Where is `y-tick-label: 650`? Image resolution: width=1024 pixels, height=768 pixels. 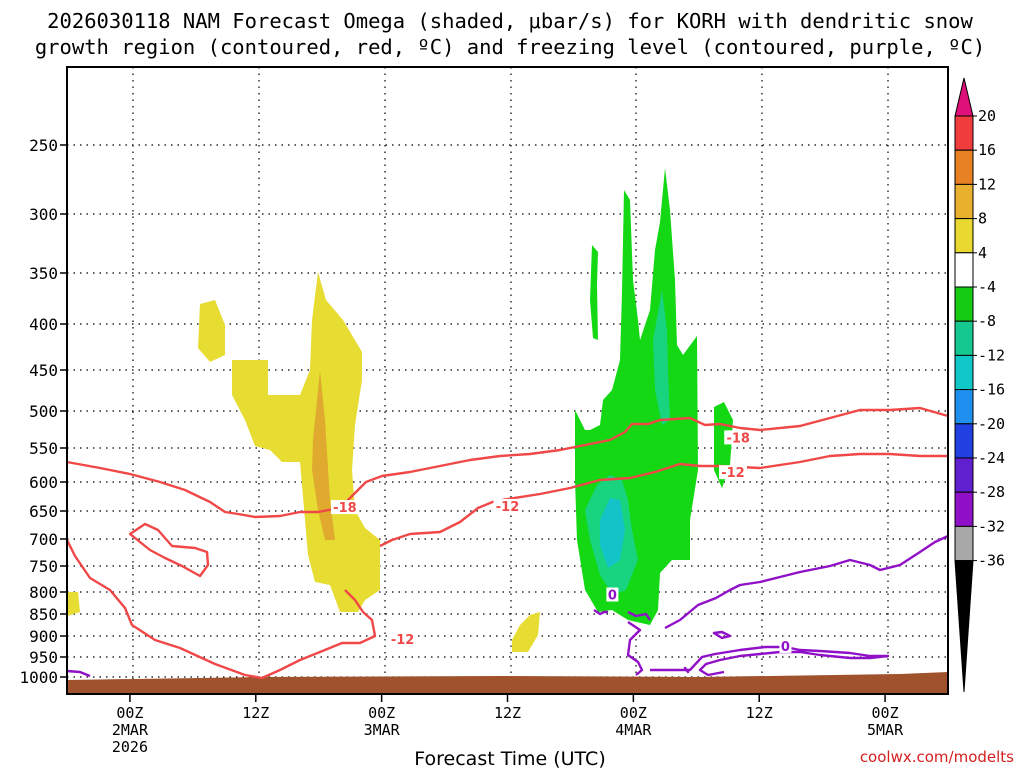
y-tick-label: 650 is located at coordinates (43, 511).